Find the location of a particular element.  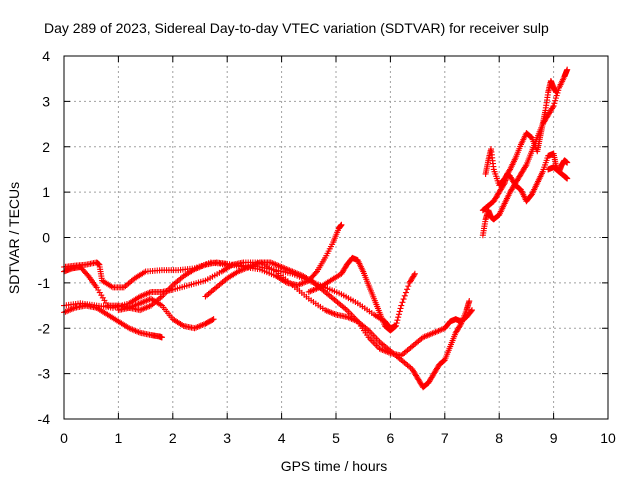

x-tick-label: 1 is located at coordinates (119, 438).